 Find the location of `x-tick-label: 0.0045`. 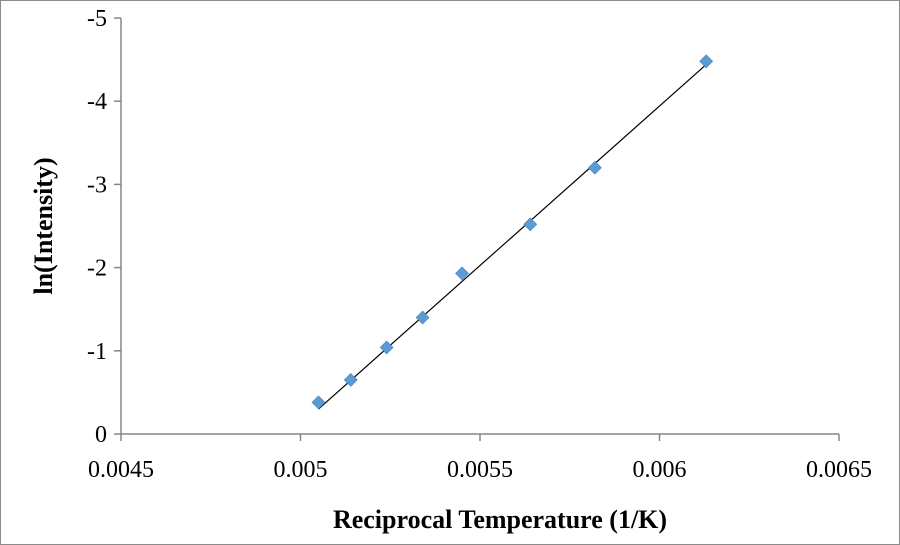

x-tick-label: 0.0045 is located at coordinates (121, 470).